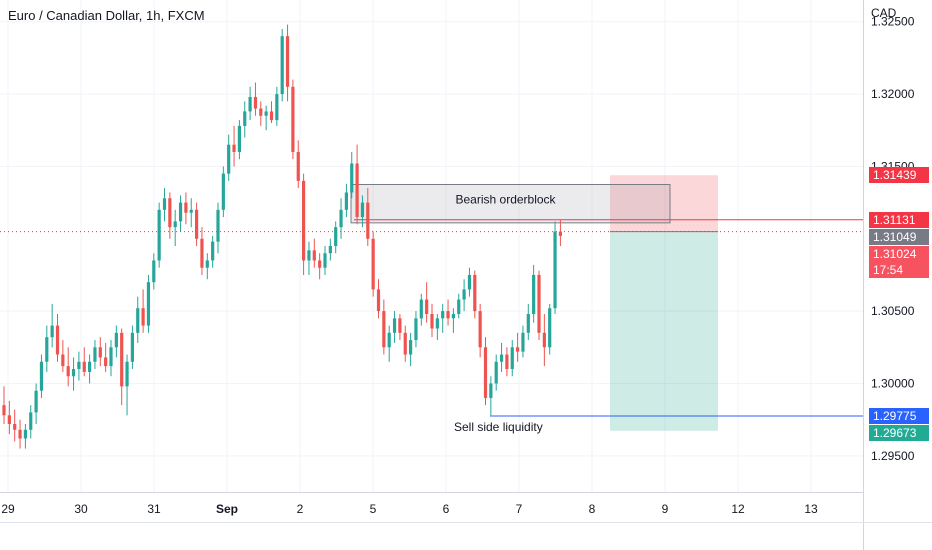  I want to click on x-tick-label: Sep, so click(227, 509).